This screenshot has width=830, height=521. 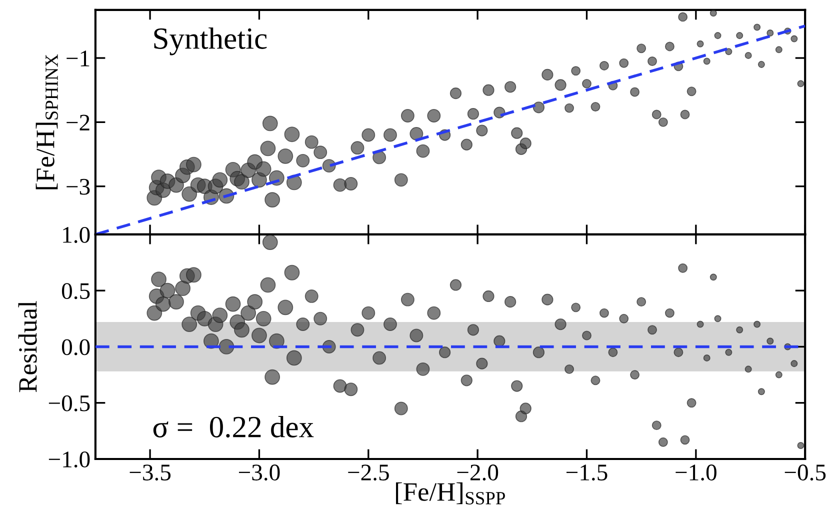 I want to click on y-tick-label: −1, so click(x=78, y=58).